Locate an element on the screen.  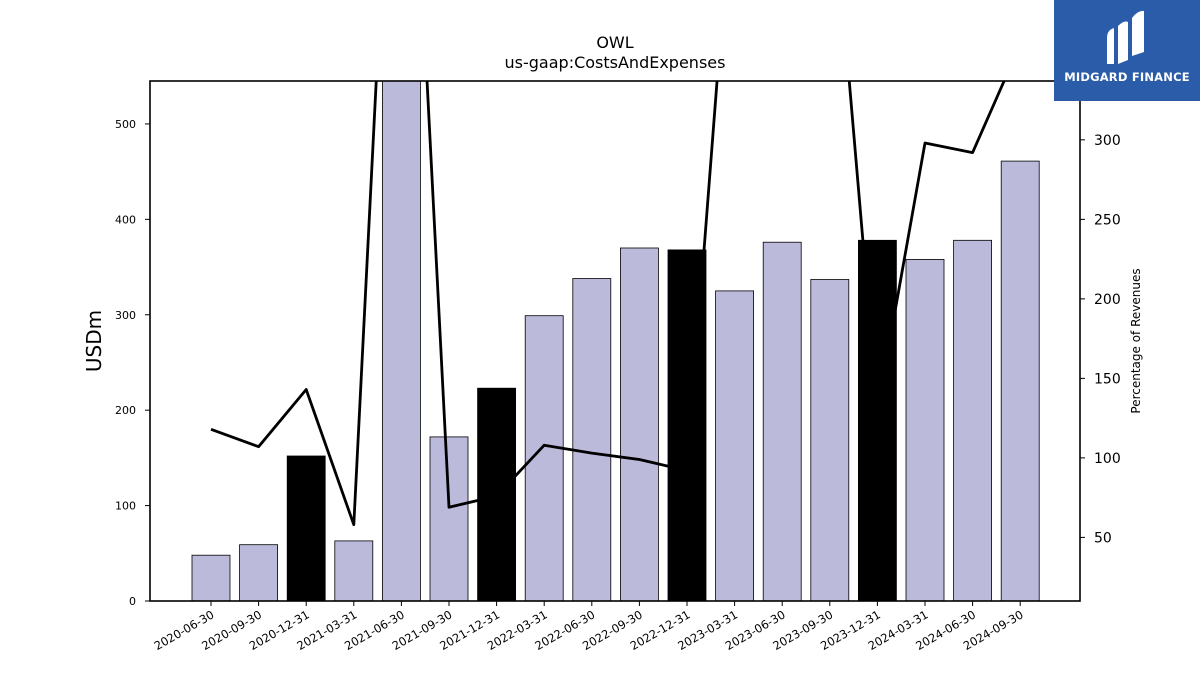
y2-tick-label: 50 is located at coordinates (1103, 538).